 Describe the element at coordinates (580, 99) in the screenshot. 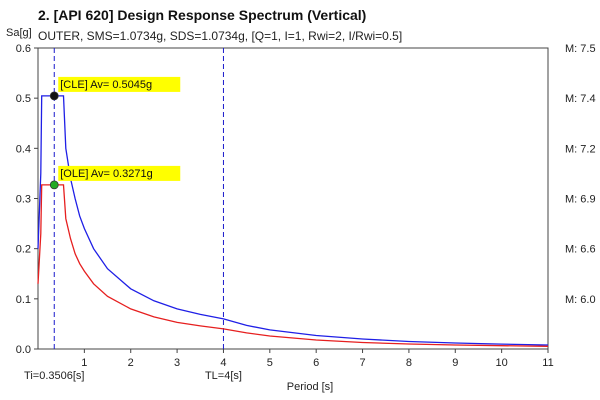

I see `magnitude-label: M: 7.4` at that location.